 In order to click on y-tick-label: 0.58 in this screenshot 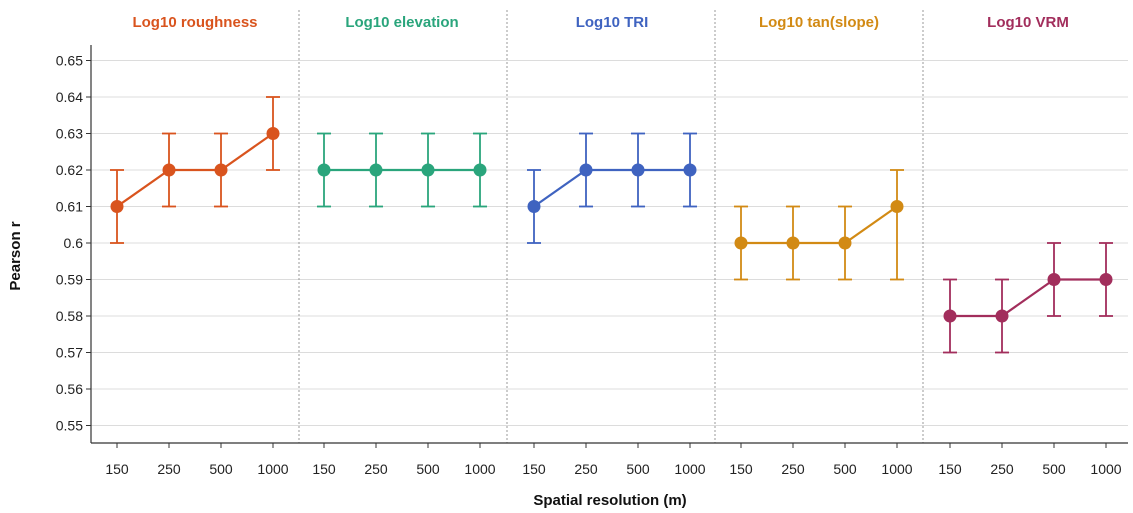, I will do `click(69, 316)`.